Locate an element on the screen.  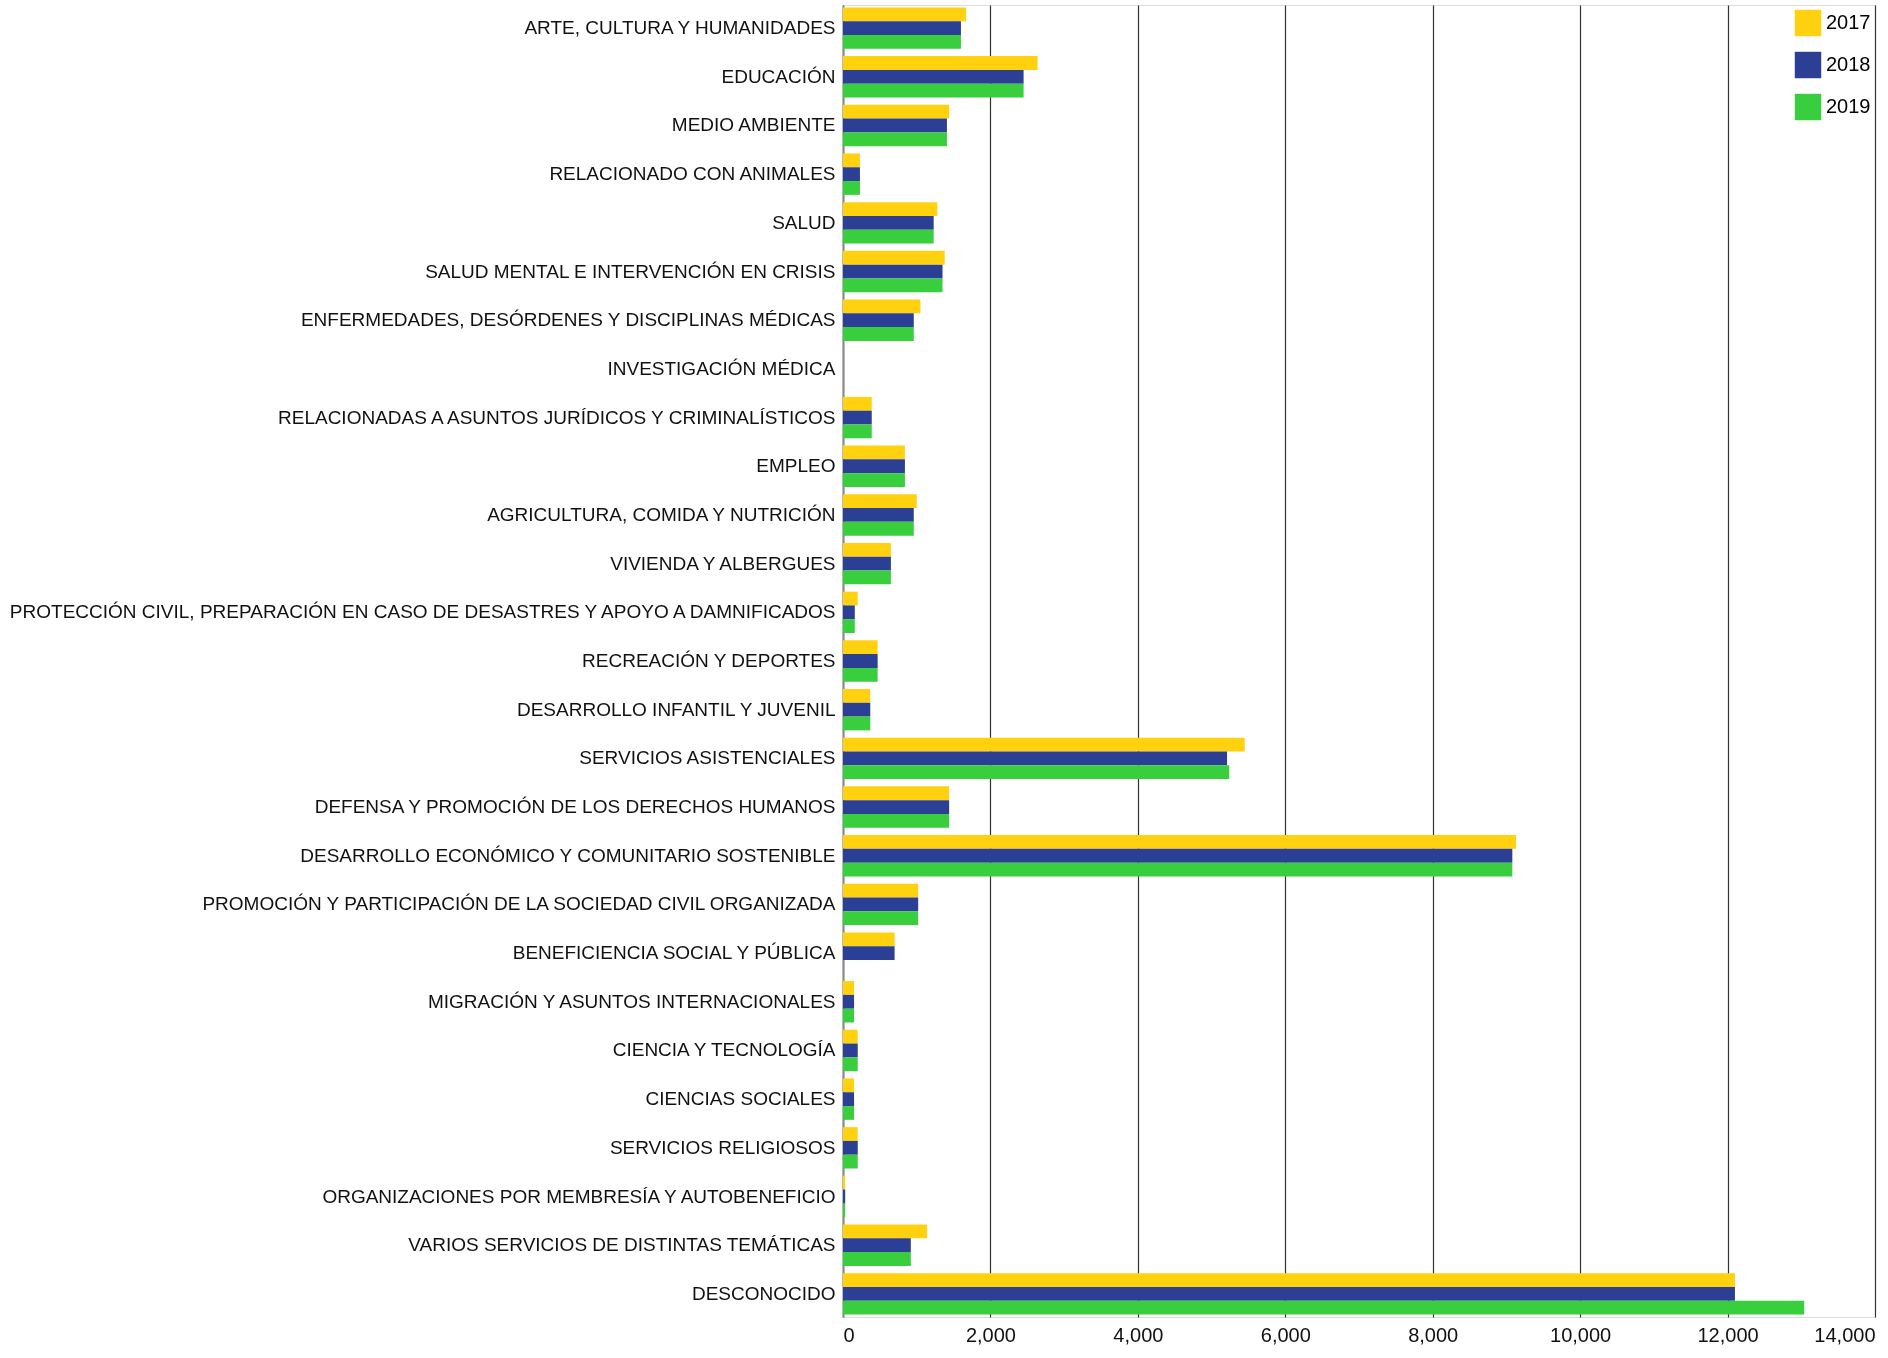
y-tick-label: VIVIENDA Y ALBERGUES is located at coordinates (723, 563).